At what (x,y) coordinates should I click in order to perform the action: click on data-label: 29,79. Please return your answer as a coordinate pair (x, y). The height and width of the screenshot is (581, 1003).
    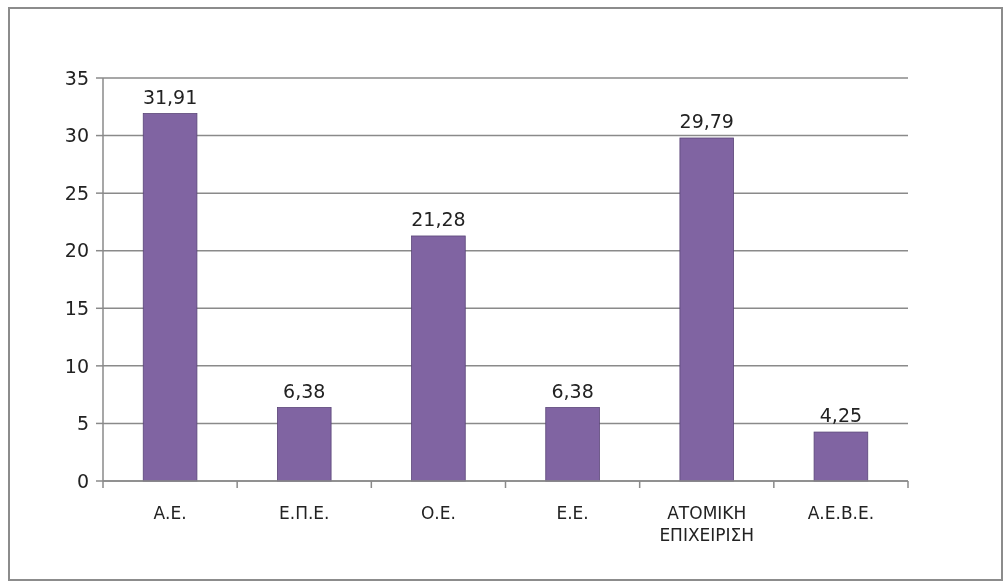
    Looking at the image, I should click on (706, 120).